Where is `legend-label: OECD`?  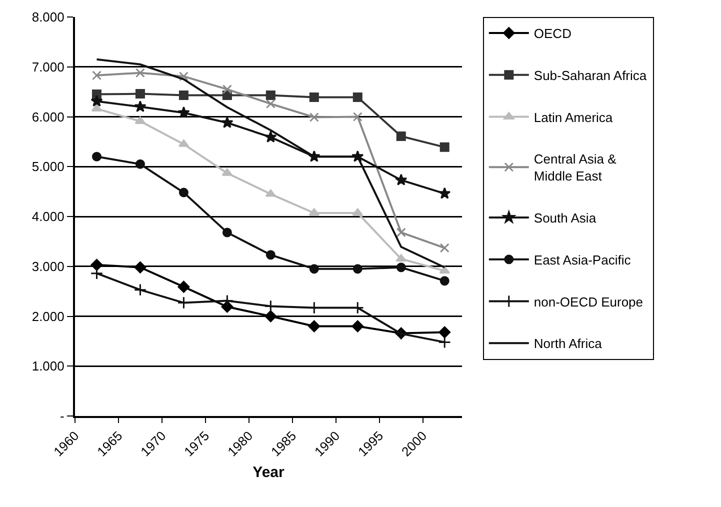
legend-label: OECD is located at coordinates (553, 34).